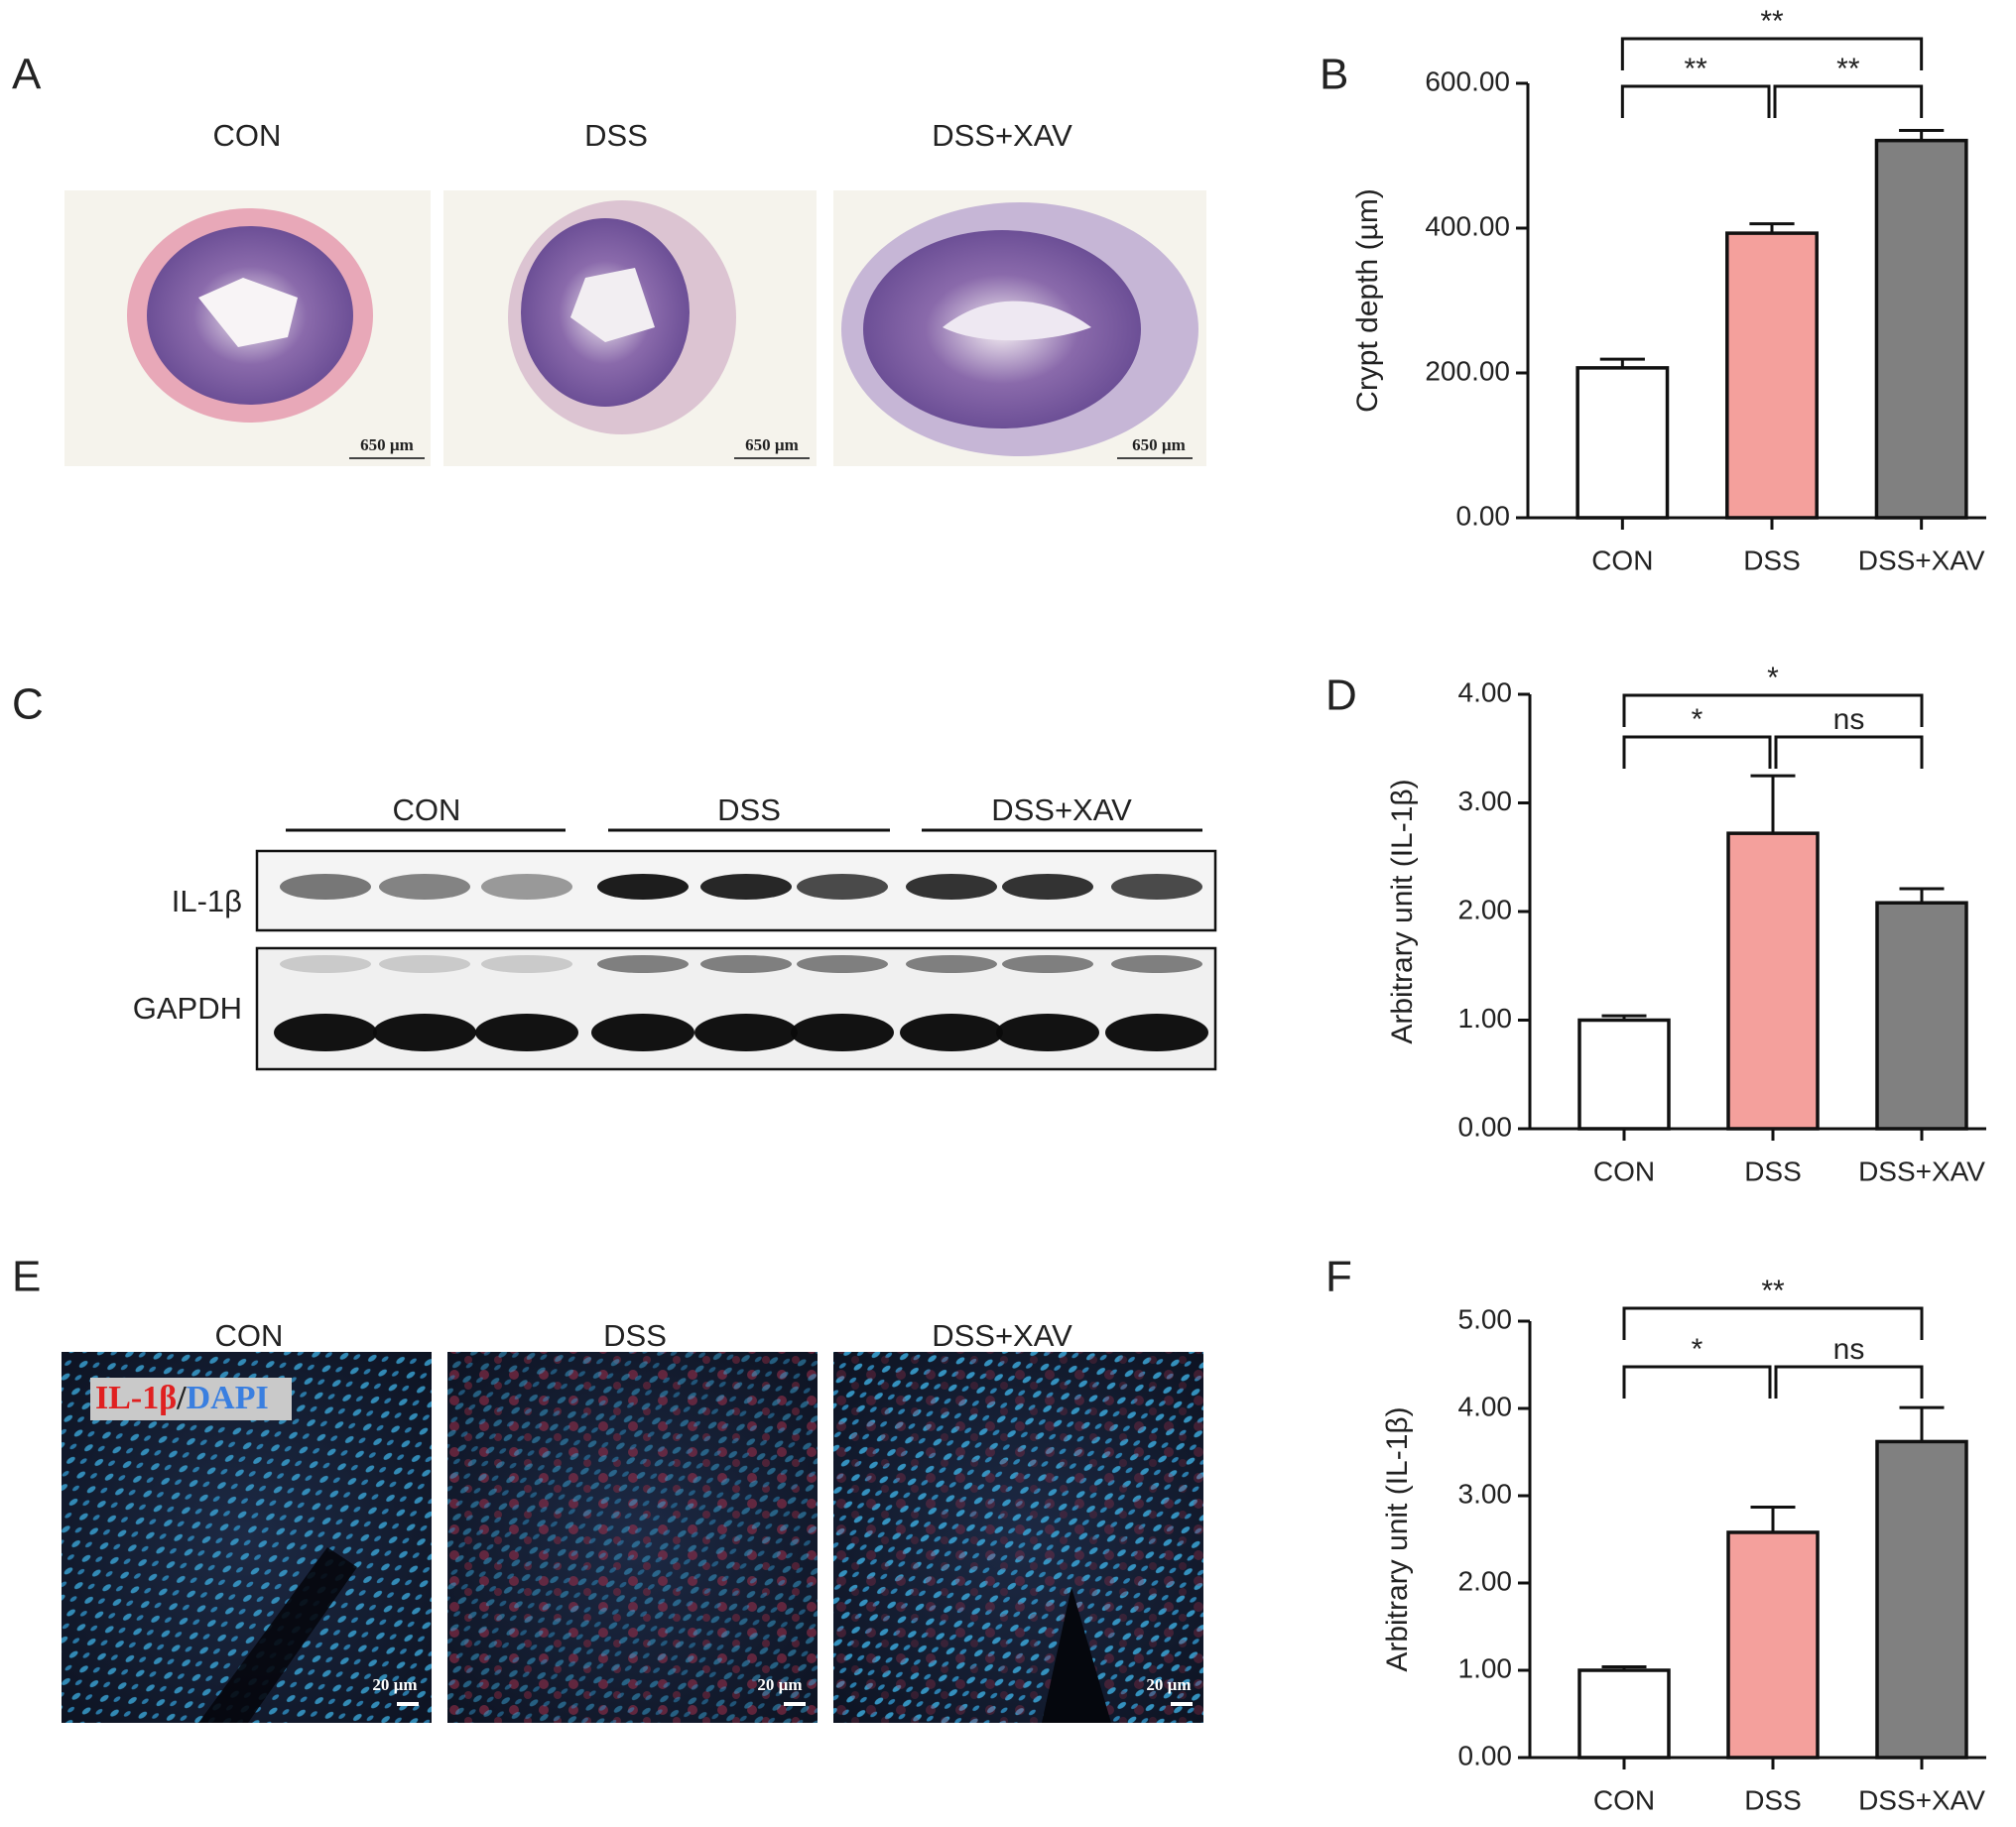  I want to click on stain-name: IL-1β, so click(136, 1398).